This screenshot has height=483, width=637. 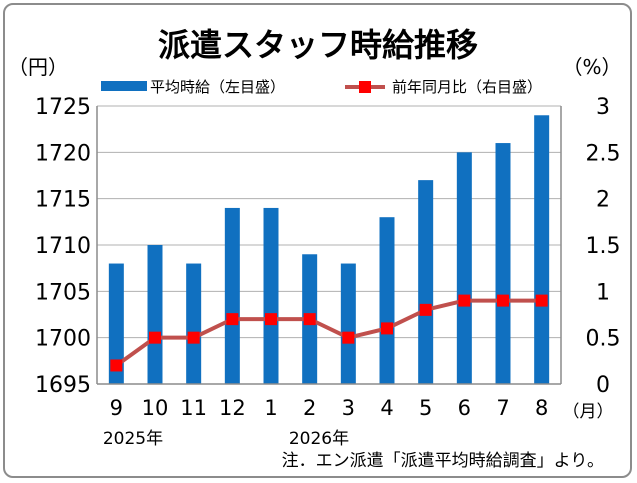 What do you see at coordinates (133, 439) in the screenshot?
I see `year-label-2025: 2025年` at bounding box center [133, 439].